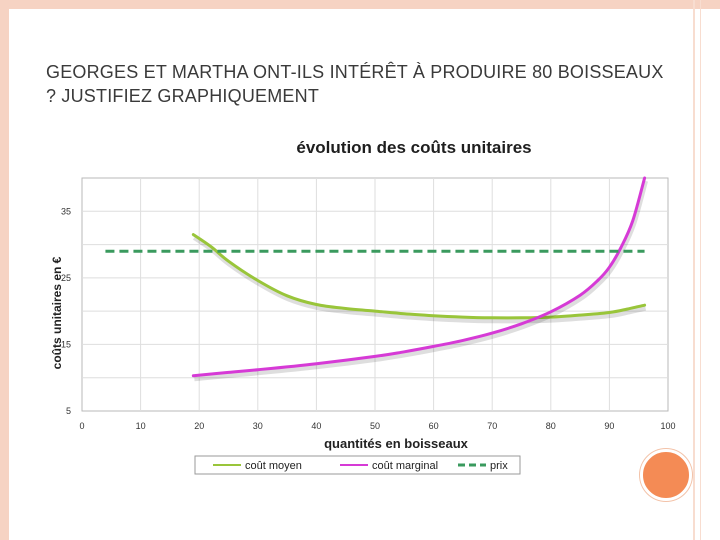  What do you see at coordinates (666, 475) in the screenshot?
I see `decorative-orange-circle` at bounding box center [666, 475].